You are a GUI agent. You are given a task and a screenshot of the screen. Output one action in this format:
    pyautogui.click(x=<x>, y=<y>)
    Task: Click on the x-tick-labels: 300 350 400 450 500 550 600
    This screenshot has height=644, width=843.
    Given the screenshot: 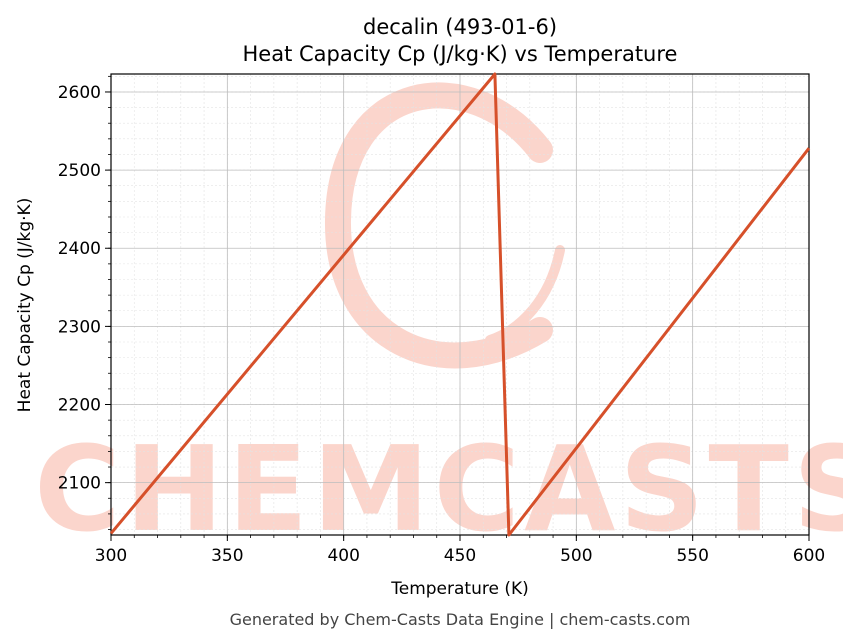 What is the action you would take?
    pyautogui.click(x=460, y=556)
    